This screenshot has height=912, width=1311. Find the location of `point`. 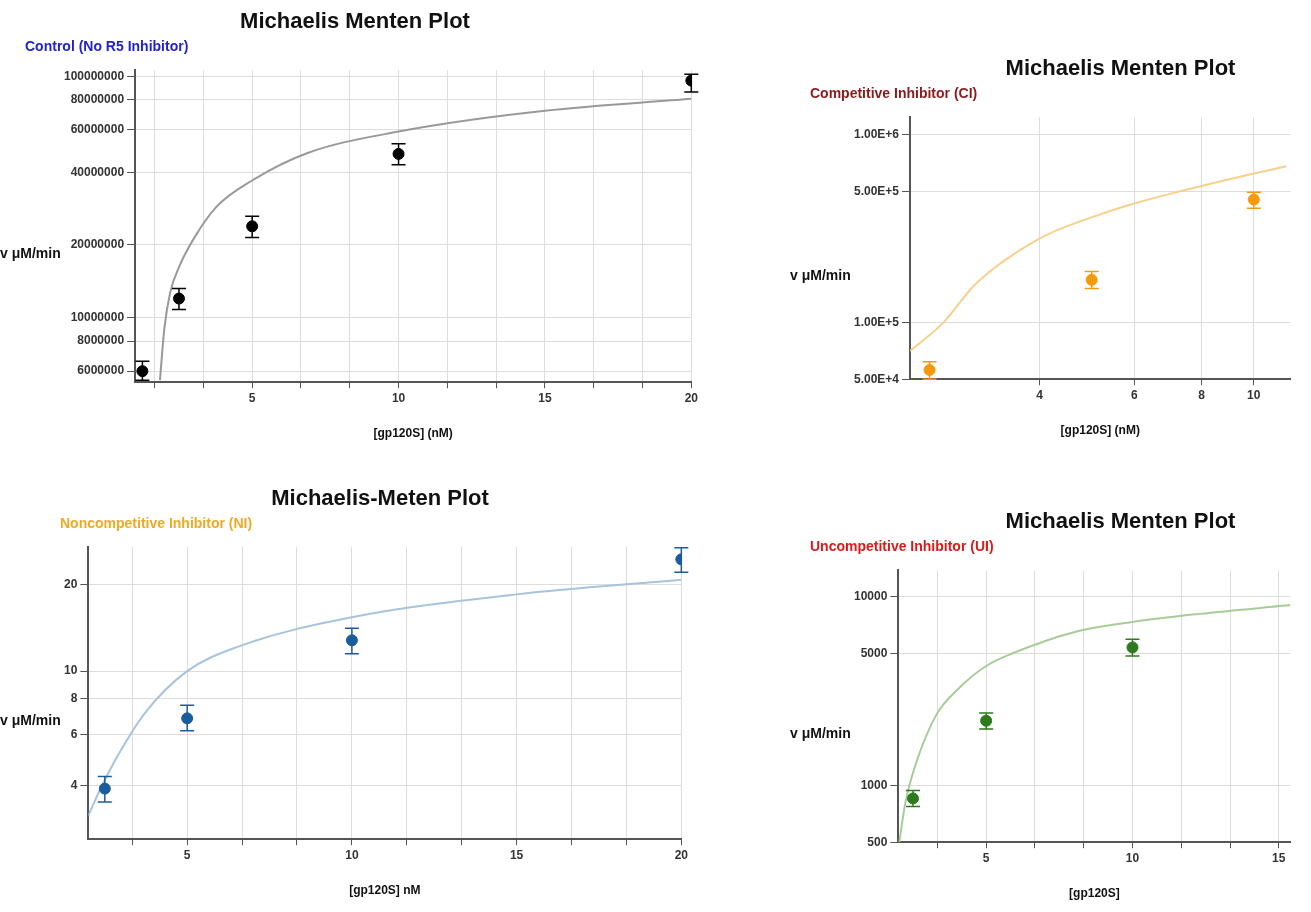

point is located at coordinates (398, 153).